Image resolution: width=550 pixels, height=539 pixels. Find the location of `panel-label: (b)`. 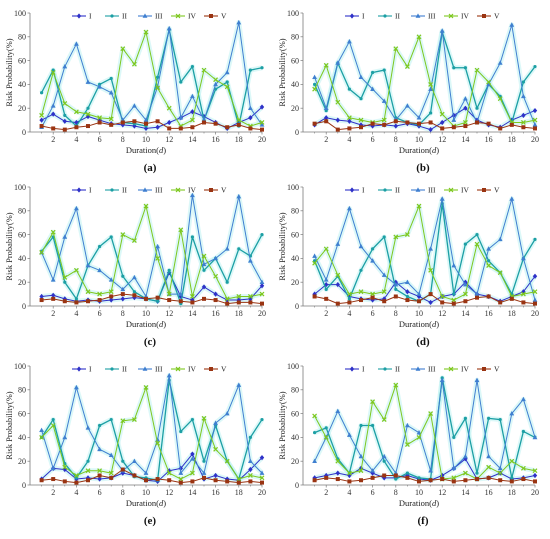

panel-label: (b) is located at coordinates (423, 168).